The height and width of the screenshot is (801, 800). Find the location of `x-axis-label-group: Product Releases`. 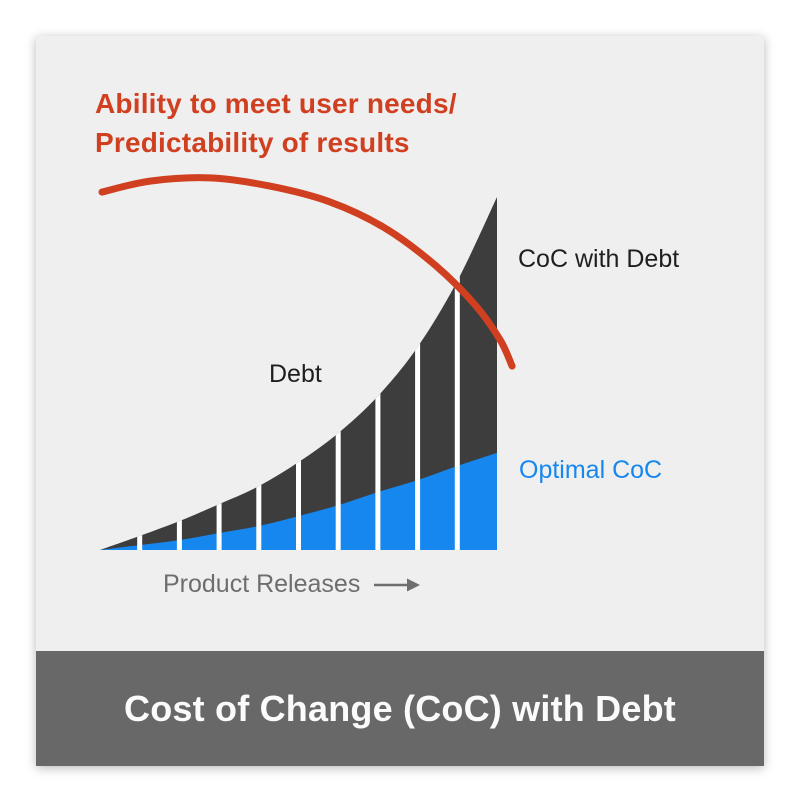

x-axis-label-group: Product Releases is located at coordinates (292, 584).